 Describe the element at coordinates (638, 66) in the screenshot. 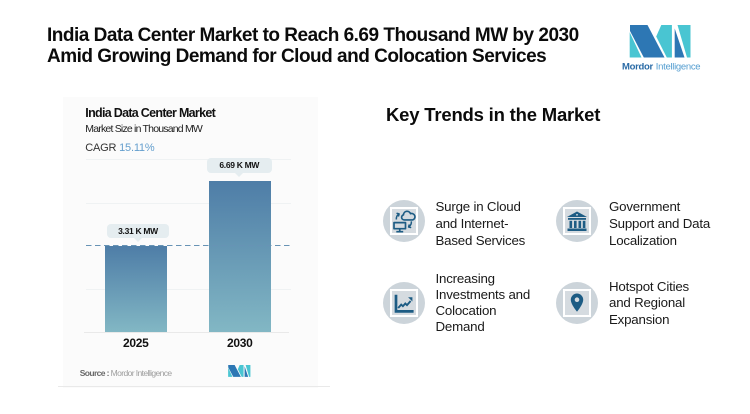

I see `svg-text: Mordor` at that location.